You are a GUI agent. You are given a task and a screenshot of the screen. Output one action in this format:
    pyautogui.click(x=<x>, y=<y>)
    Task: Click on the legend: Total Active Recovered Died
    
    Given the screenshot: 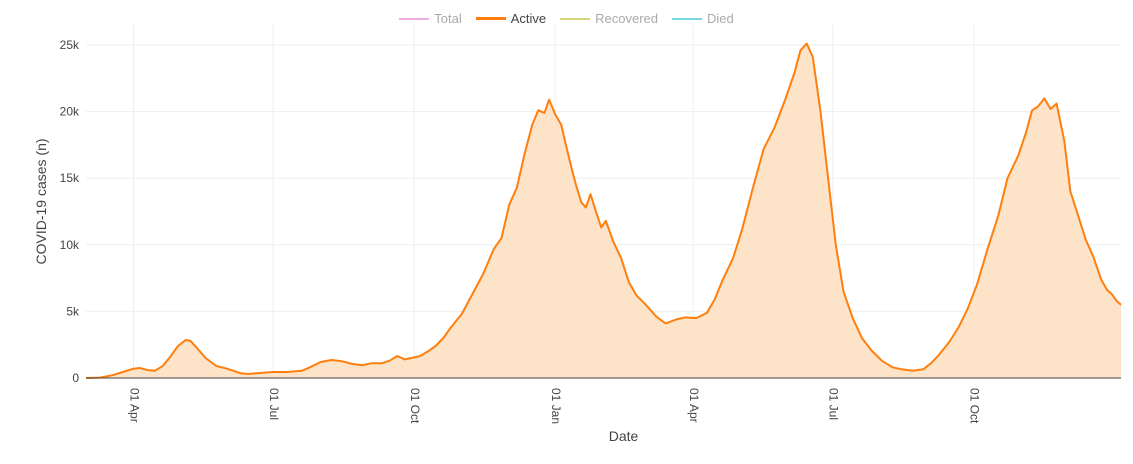 What is the action you would take?
    pyautogui.click(x=566, y=18)
    